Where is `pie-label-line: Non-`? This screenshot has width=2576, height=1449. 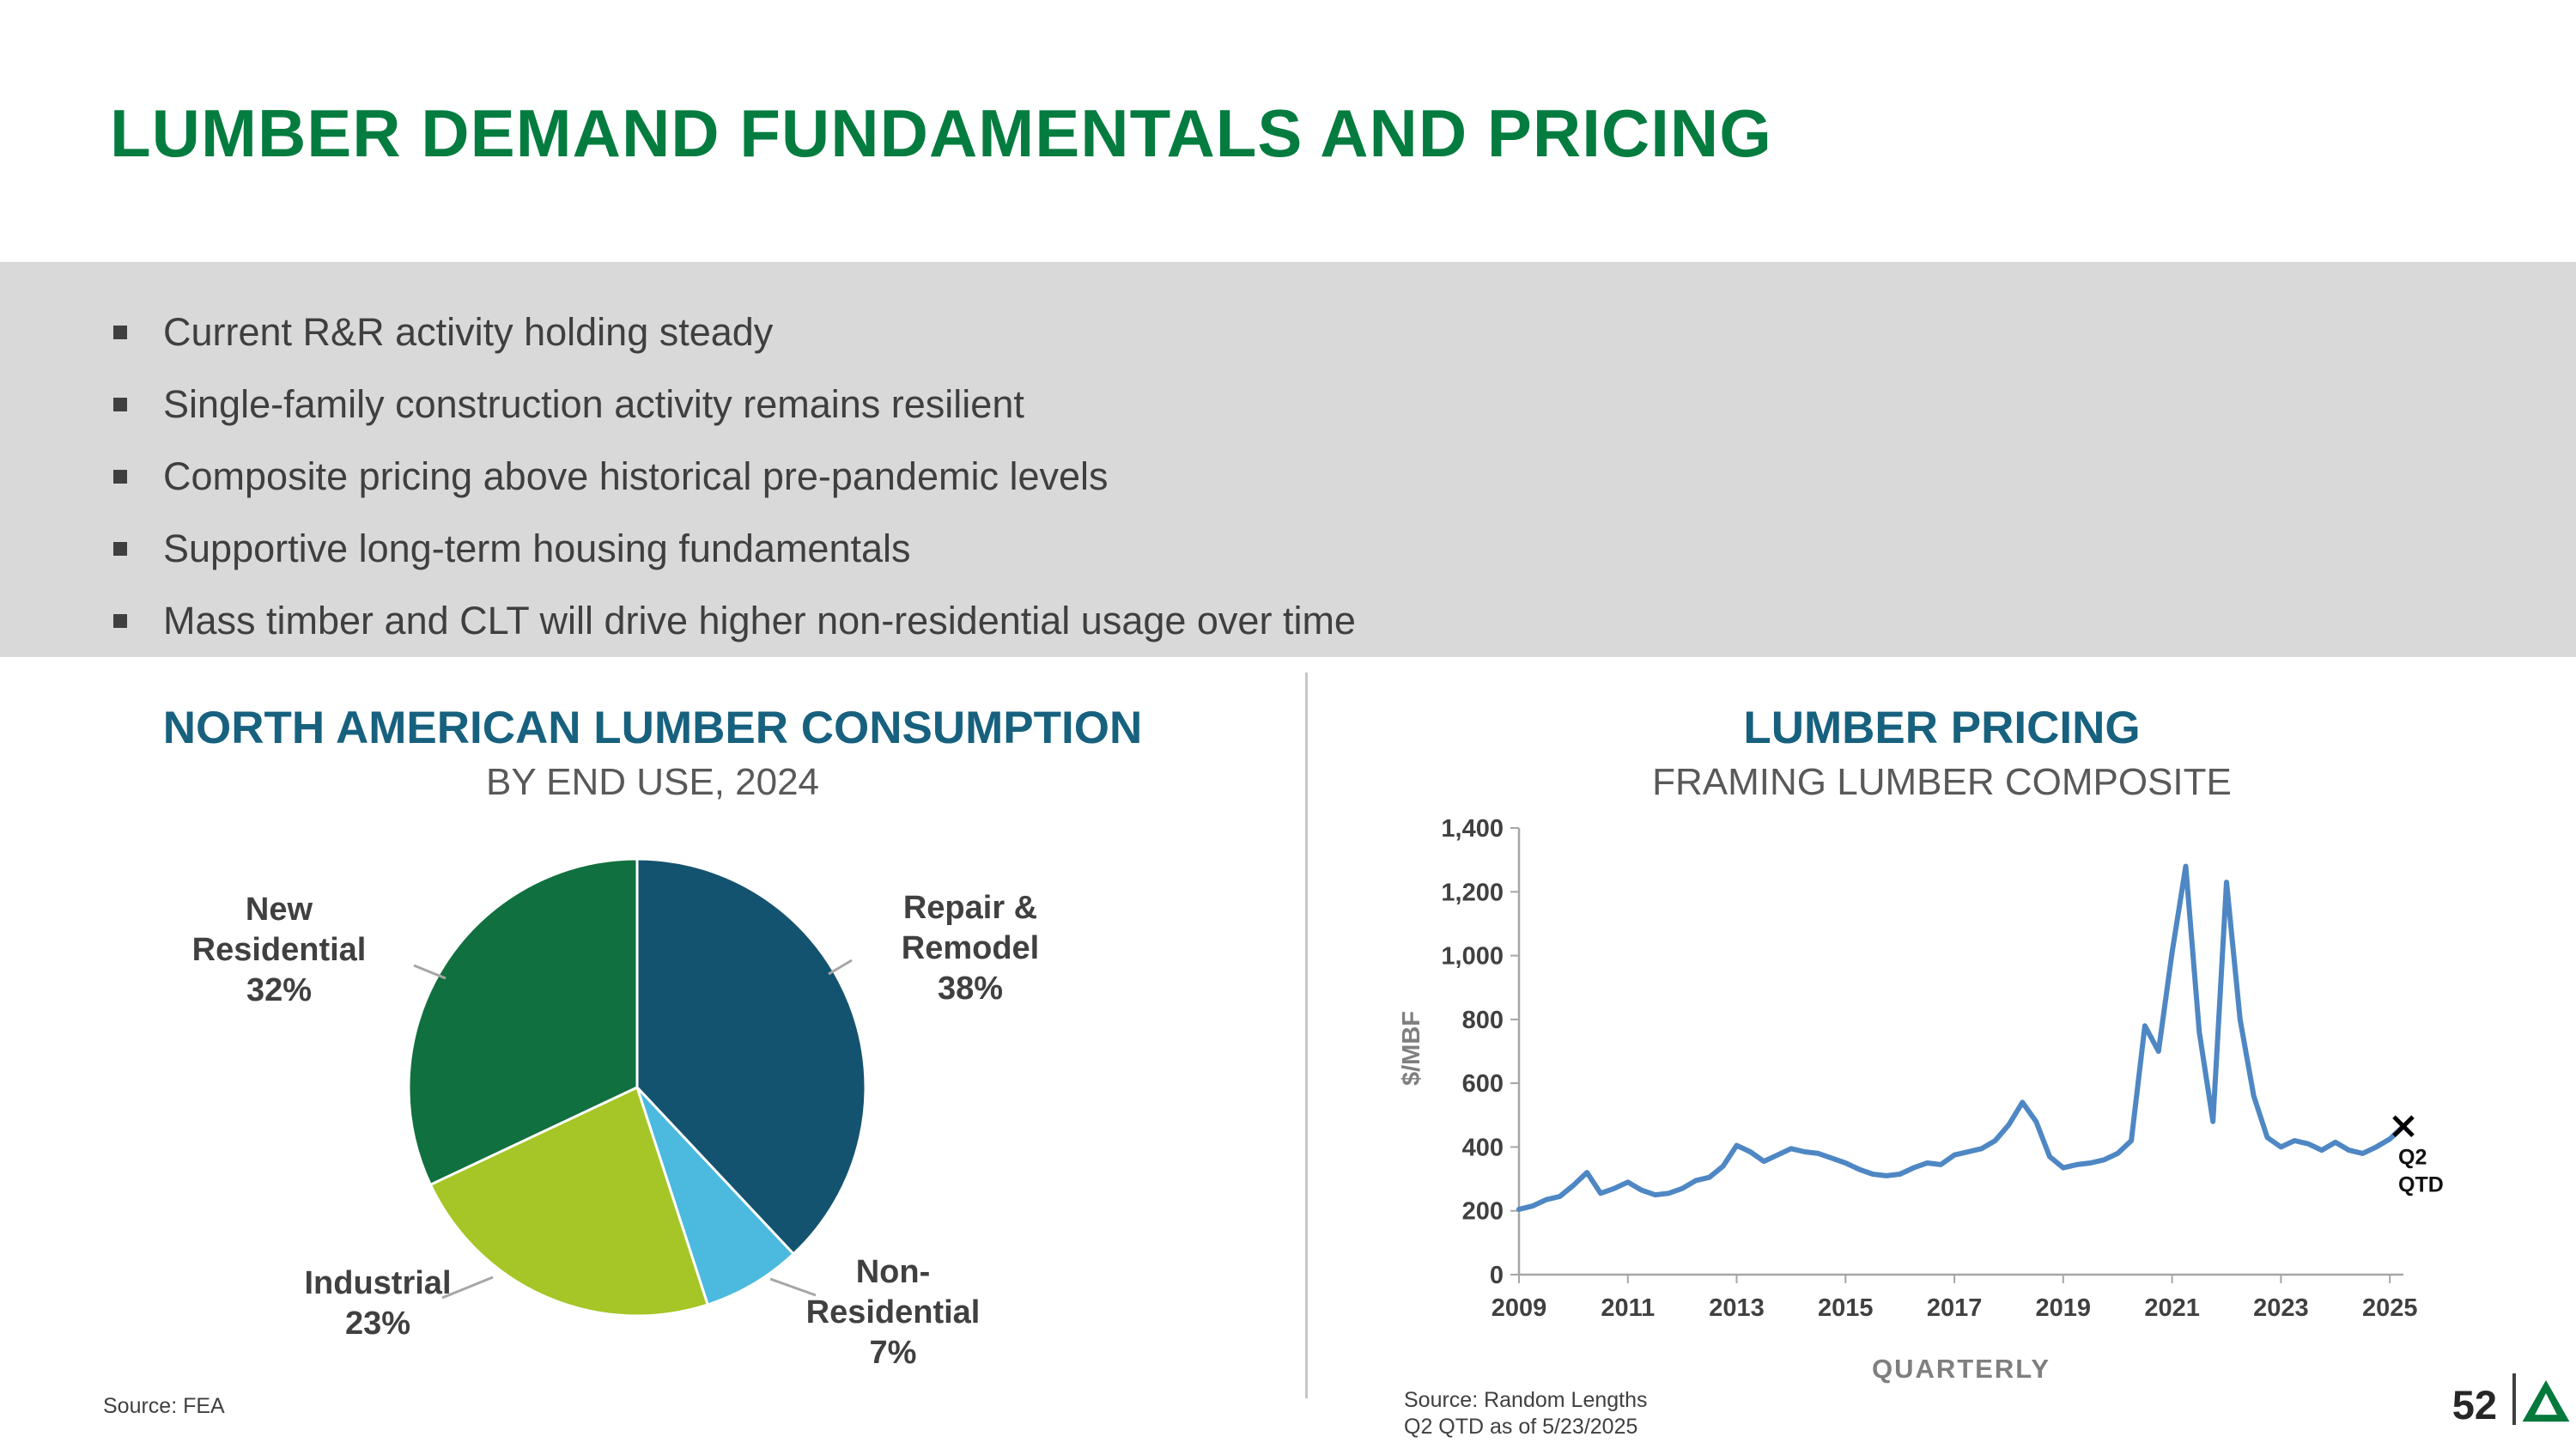
pie-label-line: Non- is located at coordinates (893, 1272).